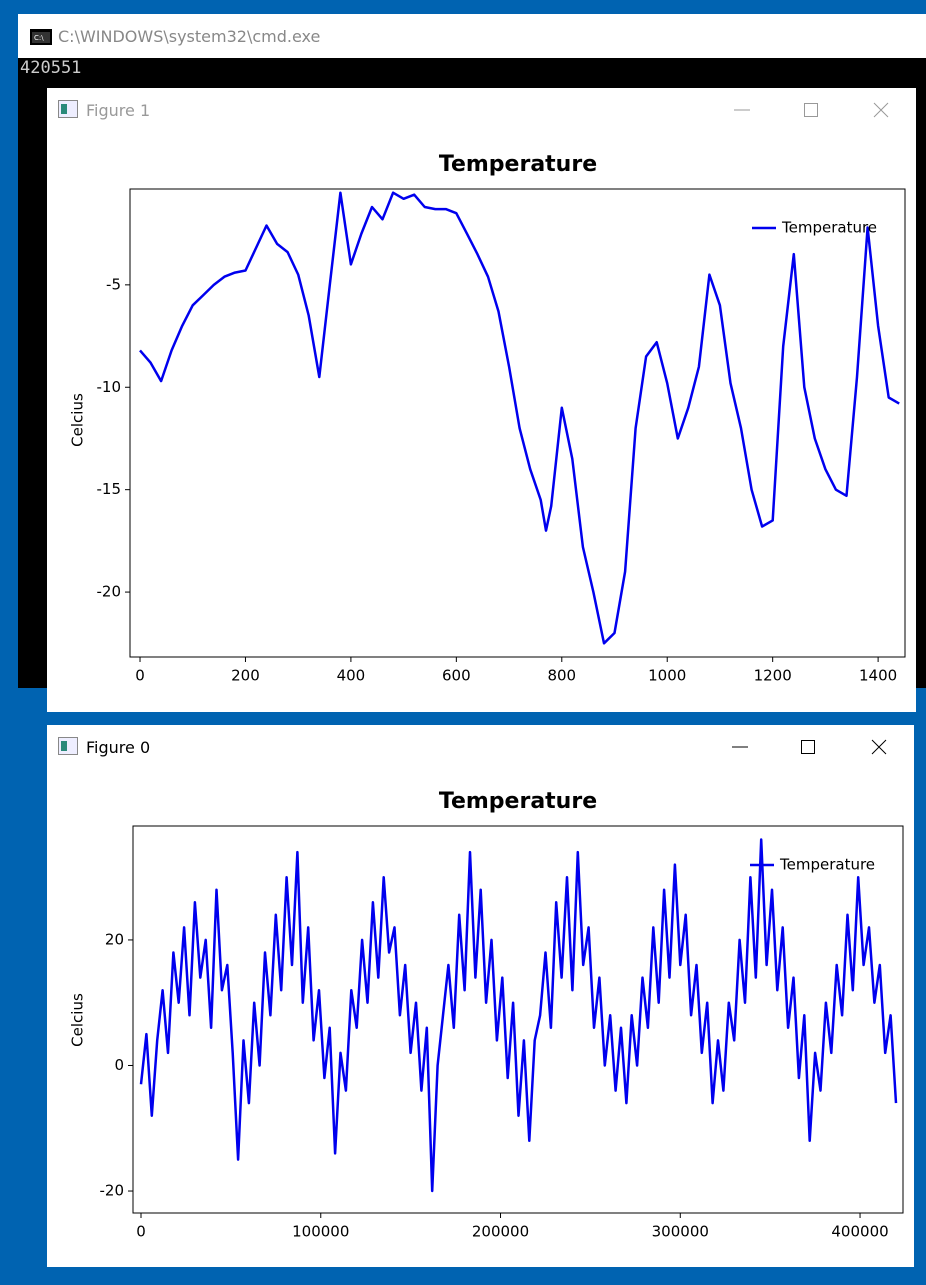  I want to click on x-tick-label: 200, so click(245, 676).